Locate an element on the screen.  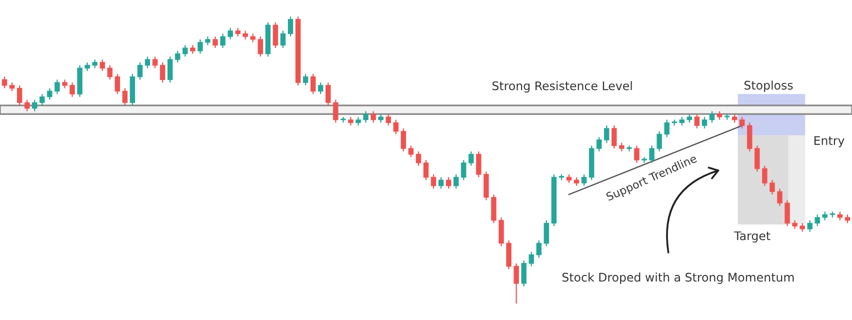
annotation: Stock Droped with a Strong Momentum is located at coordinates (678, 278).